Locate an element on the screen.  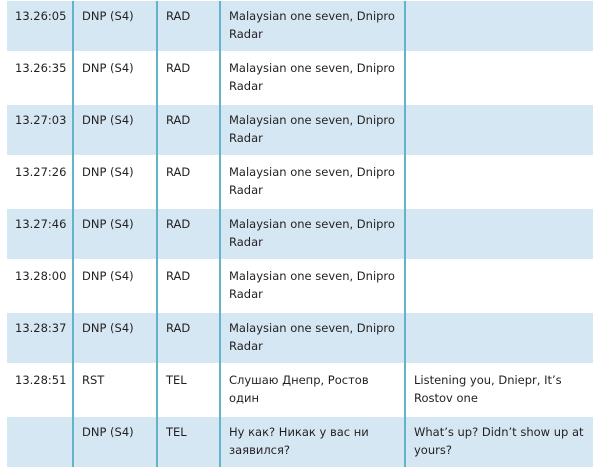
cell-time: 13.27:03 is located at coordinates (40, 129).